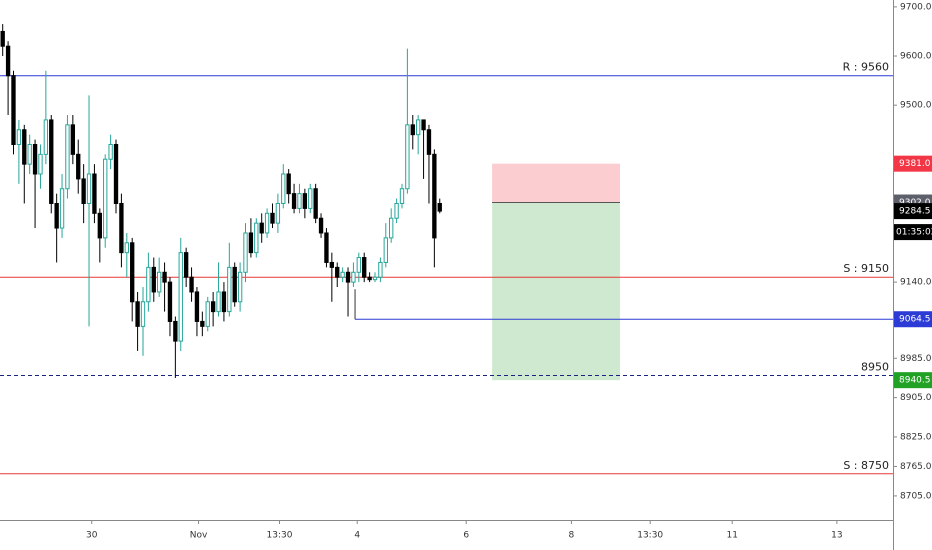 The image size is (932, 550). What do you see at coordinates (916, 467) in the screenshot?
I see `y-tick-label: 8765.0` at bounding box center [916, 467].